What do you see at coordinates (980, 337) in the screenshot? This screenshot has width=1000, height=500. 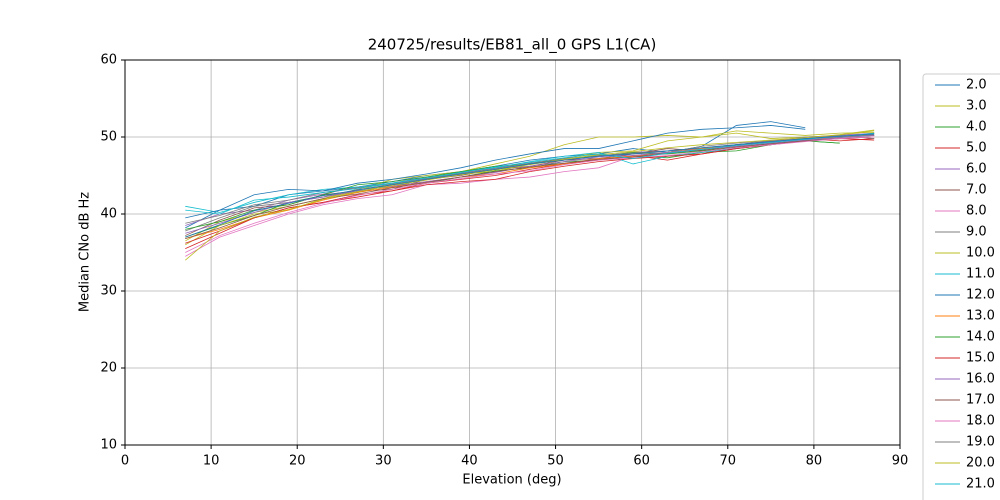 I see `legend-label: 14.0` at bounding box center [980, 337].